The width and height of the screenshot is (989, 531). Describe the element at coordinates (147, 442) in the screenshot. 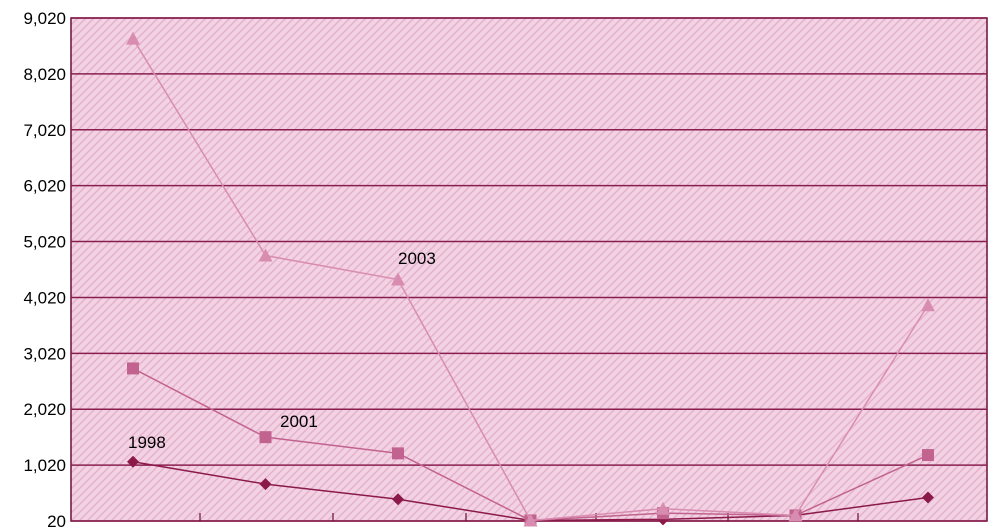

I see `series-label-1998: 1998` at that location.